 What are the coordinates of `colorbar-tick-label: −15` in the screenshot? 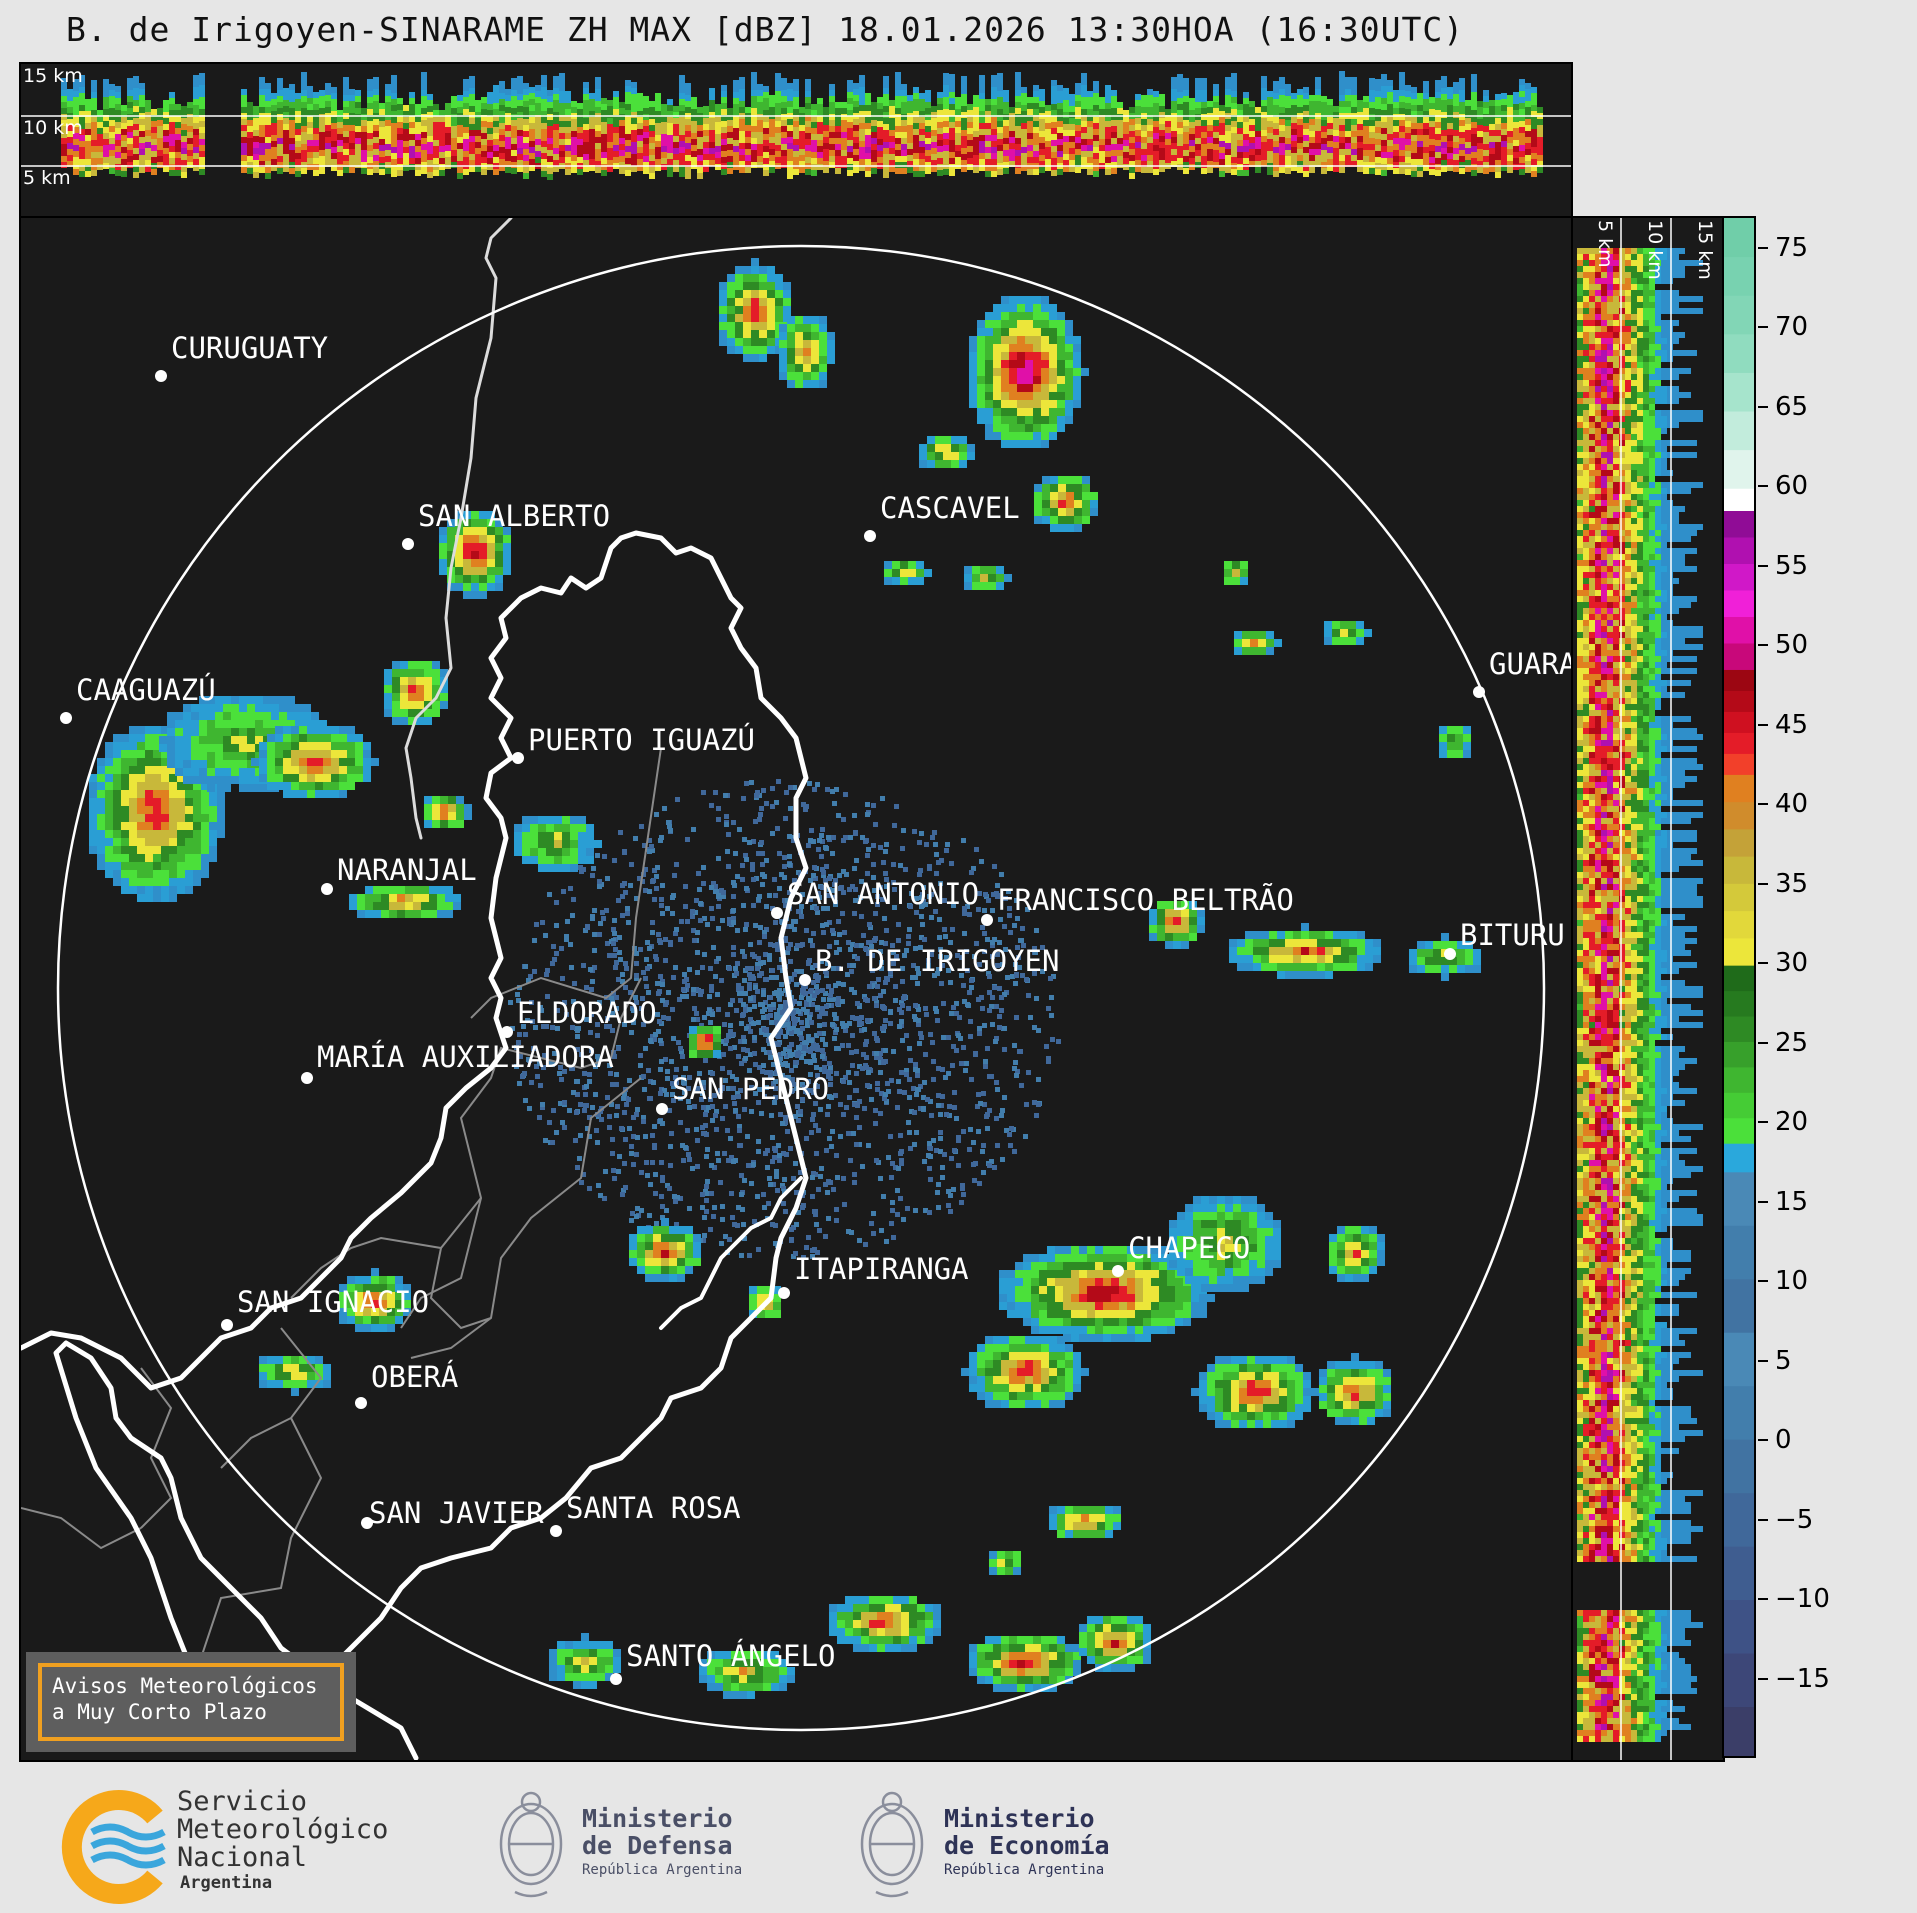 It's located at (1802, 1679).